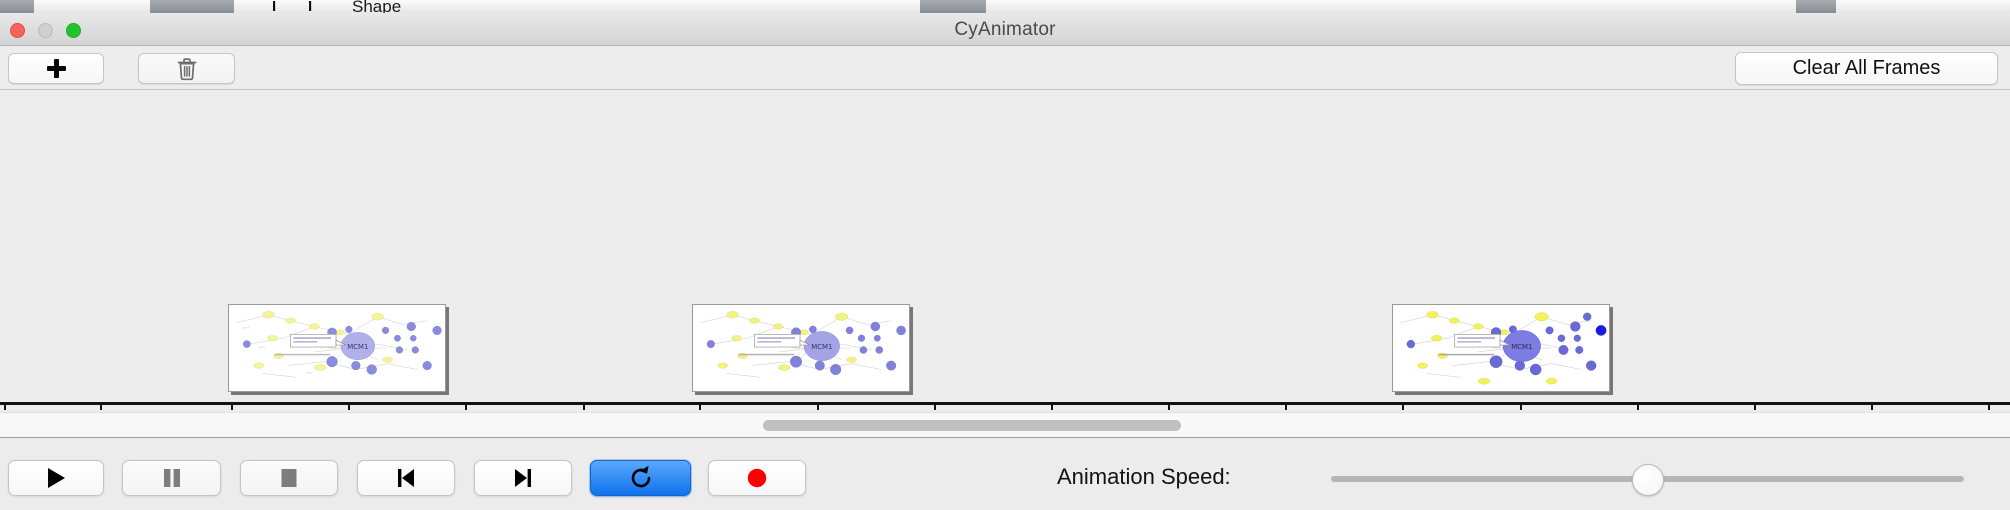 The width and height of the screenshot is (2010, 510). Describe the element at coordinates (17, 30) in the screenshot. I see `close-window-button` at that location.